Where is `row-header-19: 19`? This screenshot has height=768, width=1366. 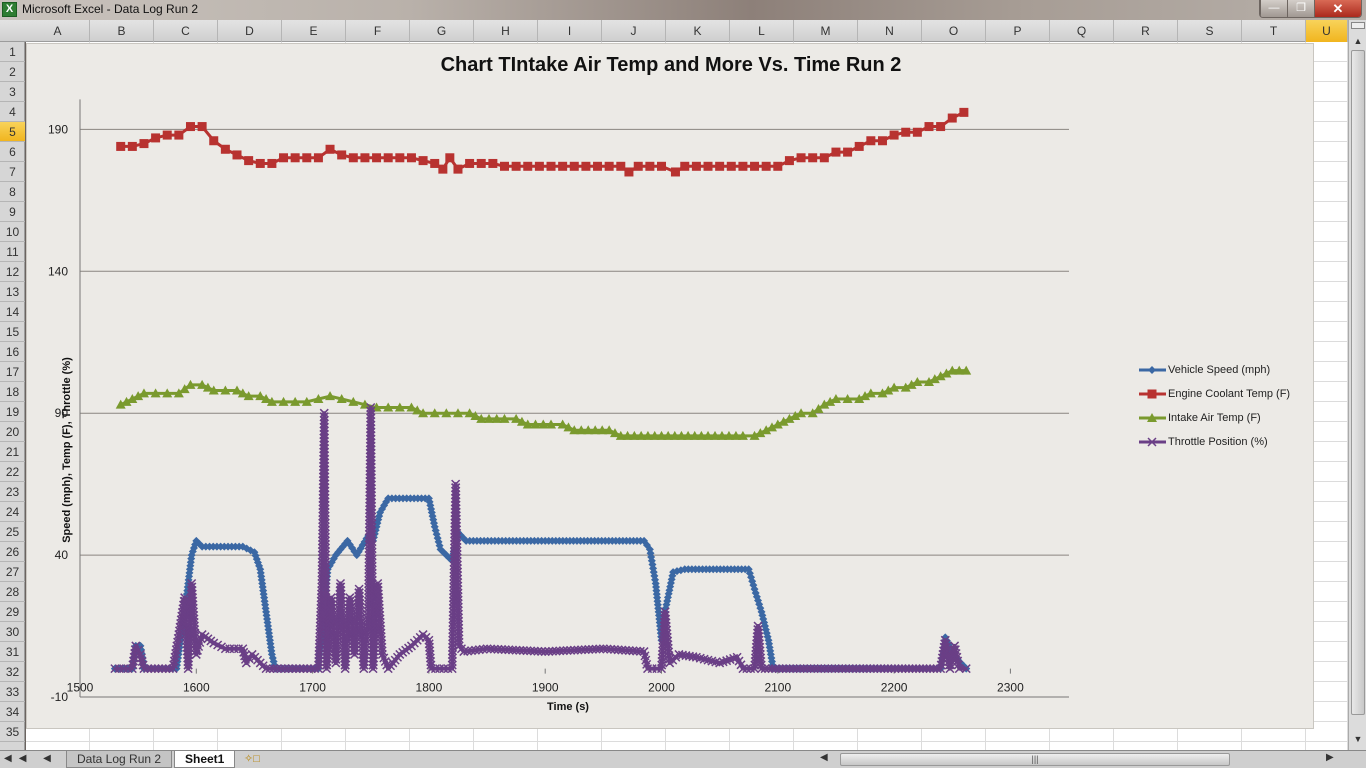
row-header-19: 19 is located at coordinates (12, 412).